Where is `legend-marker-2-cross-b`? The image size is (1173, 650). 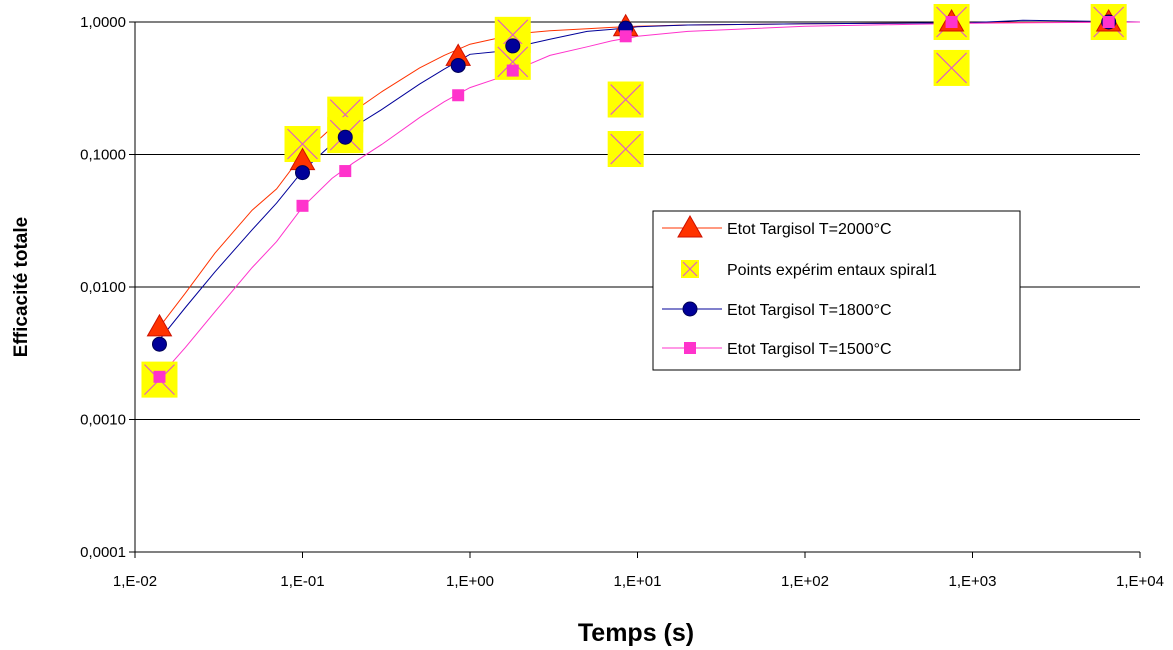 legend-marker-2-cross-b is located at coordinates (690, 269).